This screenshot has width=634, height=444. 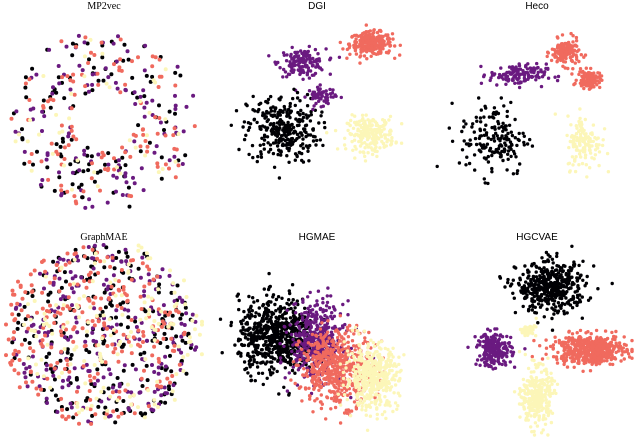 I want to click on panel-hgmae: HGMAE, so click(x=312, y=332).